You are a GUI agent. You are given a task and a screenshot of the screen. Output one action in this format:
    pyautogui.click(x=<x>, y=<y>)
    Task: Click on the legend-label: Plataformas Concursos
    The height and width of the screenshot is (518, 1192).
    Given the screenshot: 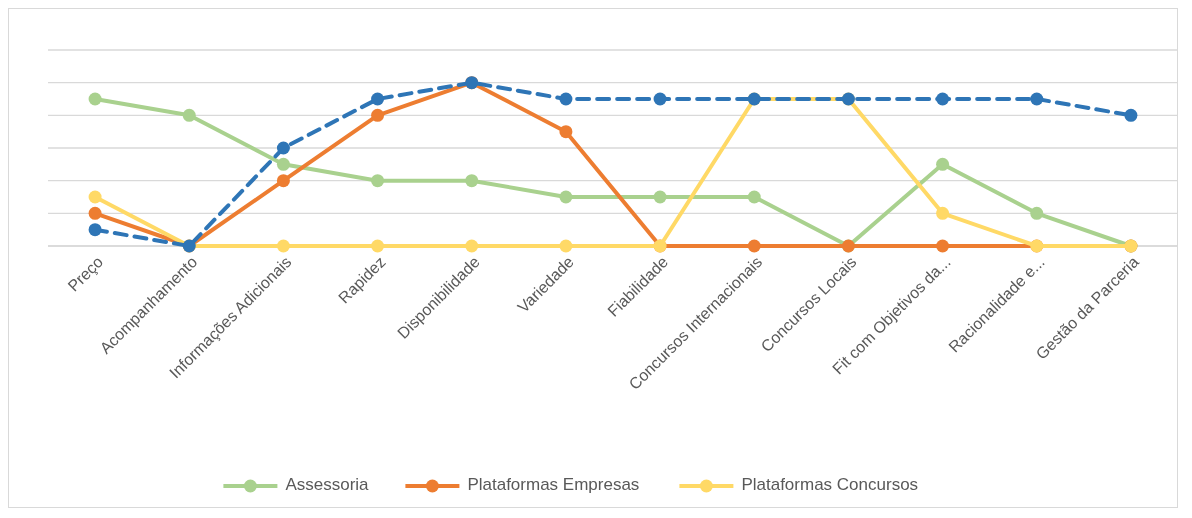 What is the action you would take?
    pyautogui.click(x=830, y=485)
    